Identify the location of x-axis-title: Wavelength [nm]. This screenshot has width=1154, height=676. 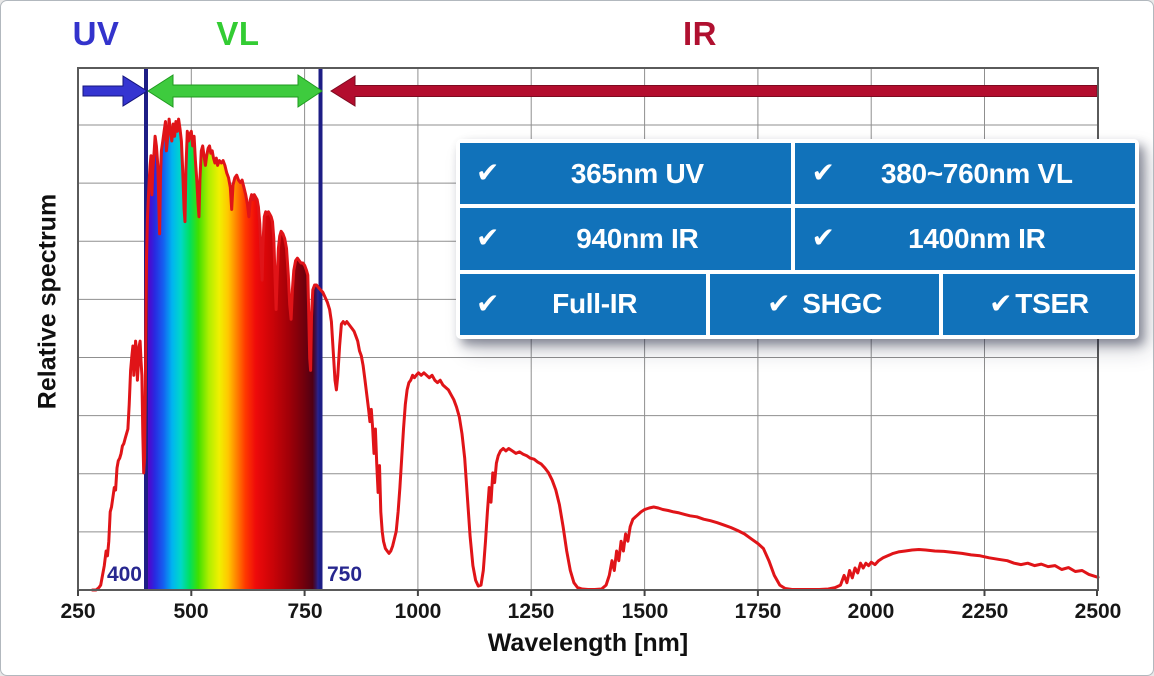
(588, 643).